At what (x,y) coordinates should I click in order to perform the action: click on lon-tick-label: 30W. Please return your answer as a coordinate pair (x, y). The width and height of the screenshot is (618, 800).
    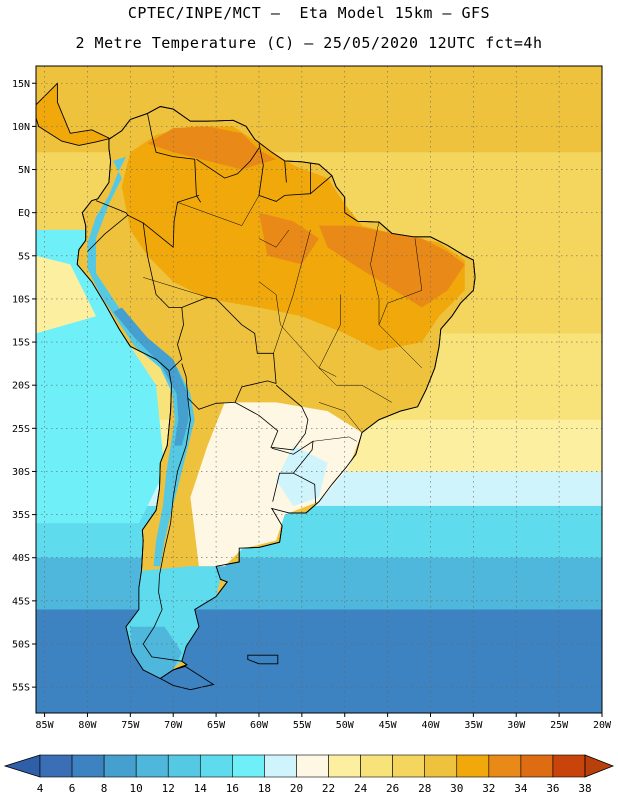
    Looking at the image, I should click on (516, 725).